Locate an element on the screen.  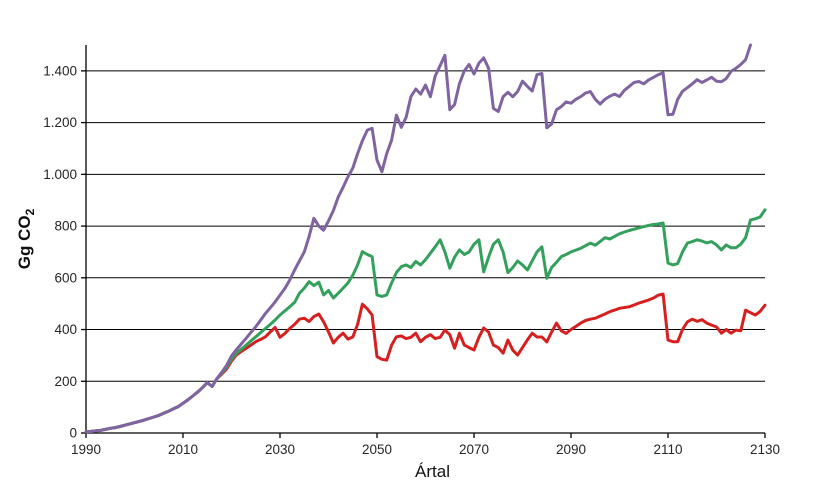
y-tick-label-800: 800 is located at coordinates (65, 226).